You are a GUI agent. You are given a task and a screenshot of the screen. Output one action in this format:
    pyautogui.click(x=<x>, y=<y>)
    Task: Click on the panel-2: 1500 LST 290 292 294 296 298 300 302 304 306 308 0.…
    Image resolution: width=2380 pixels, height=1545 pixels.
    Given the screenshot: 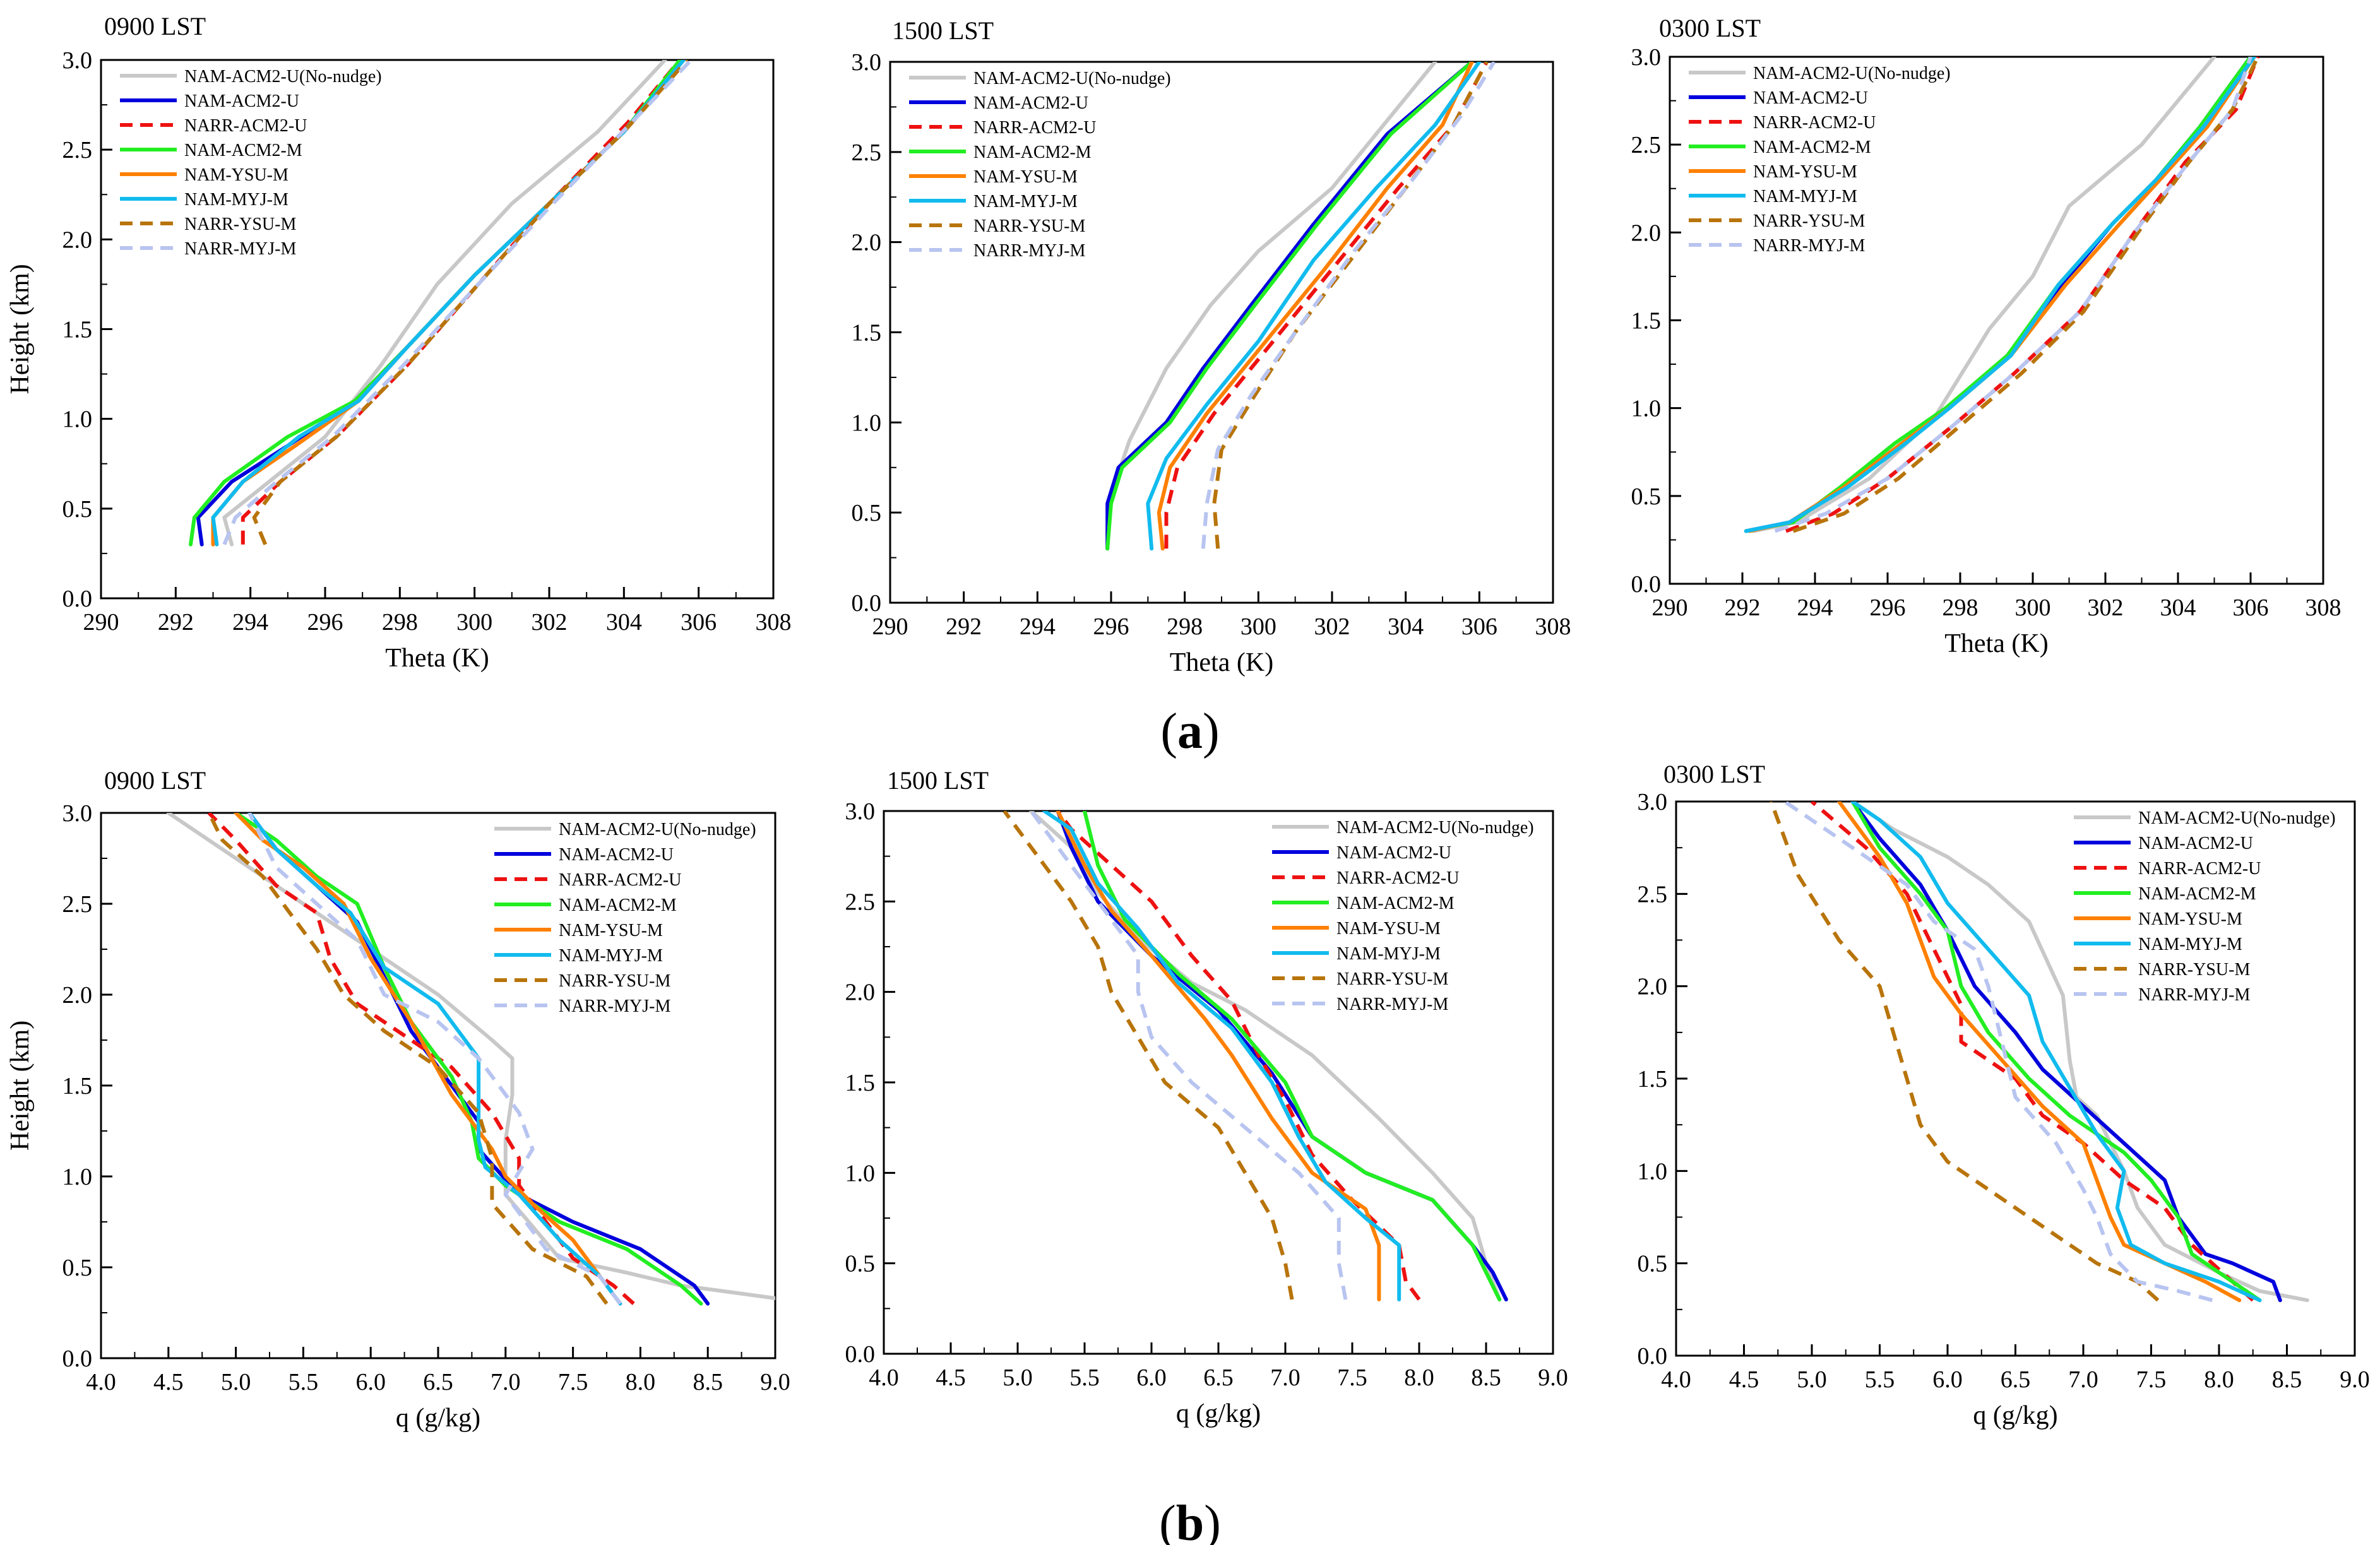 What is the action you would take?
    pyautogui.click(x=1211, y=346)
    